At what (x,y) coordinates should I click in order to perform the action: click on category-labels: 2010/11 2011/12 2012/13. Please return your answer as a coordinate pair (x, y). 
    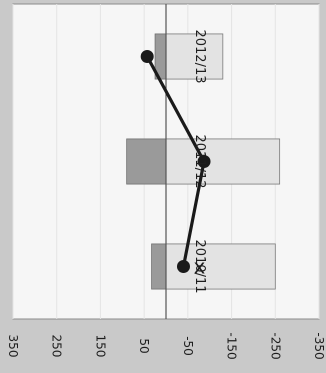
    Looking at the image, I should click on (199, 161).